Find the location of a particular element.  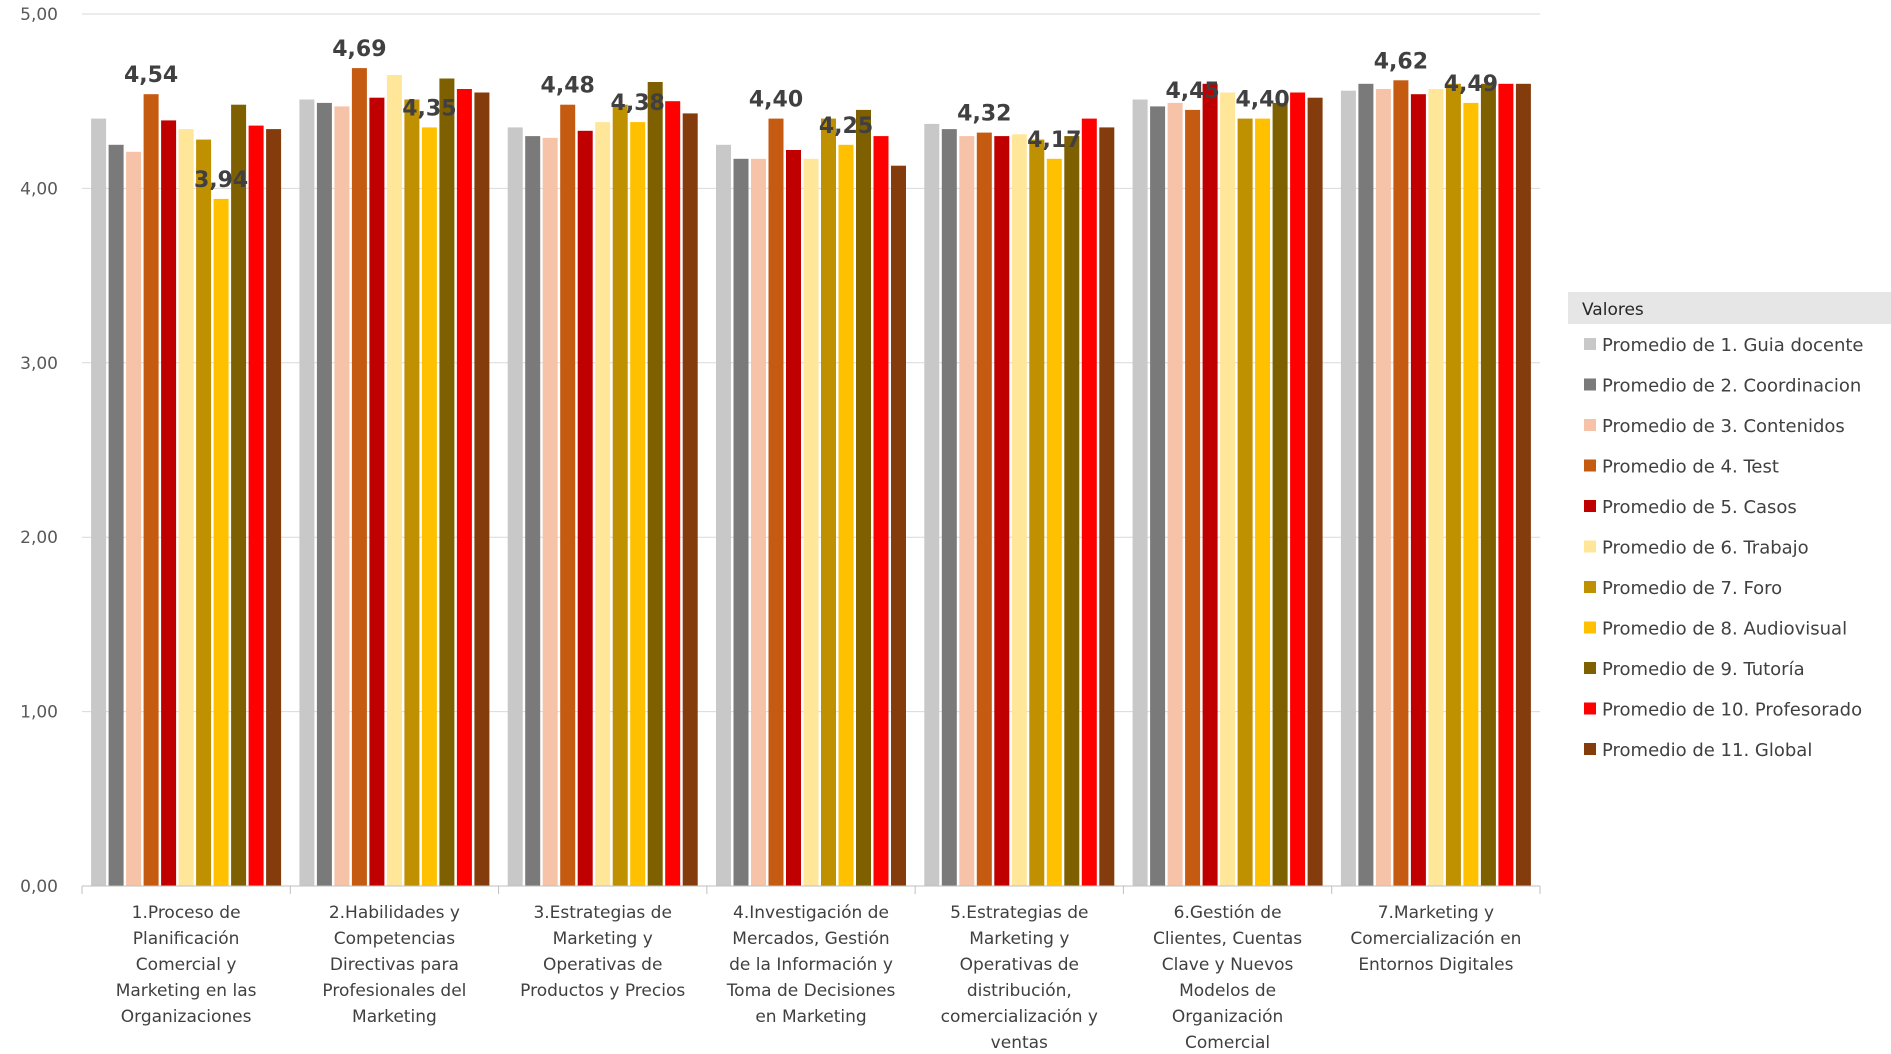

y-tick-label: 2,00 is located at coordinates (39, 538).